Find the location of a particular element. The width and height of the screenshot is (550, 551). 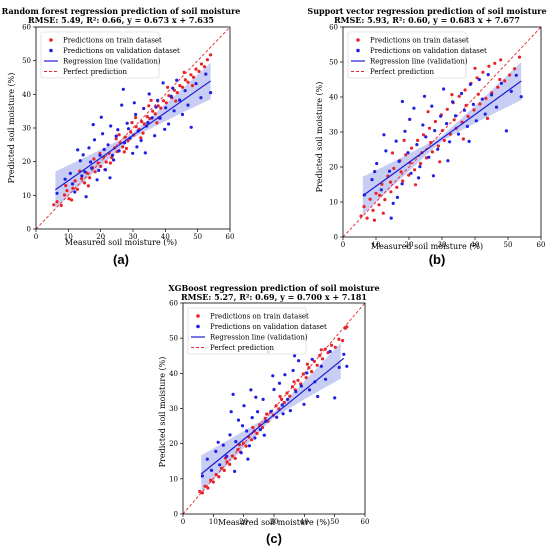

x-tick-label: 40 is located at coordinates (165, 237).